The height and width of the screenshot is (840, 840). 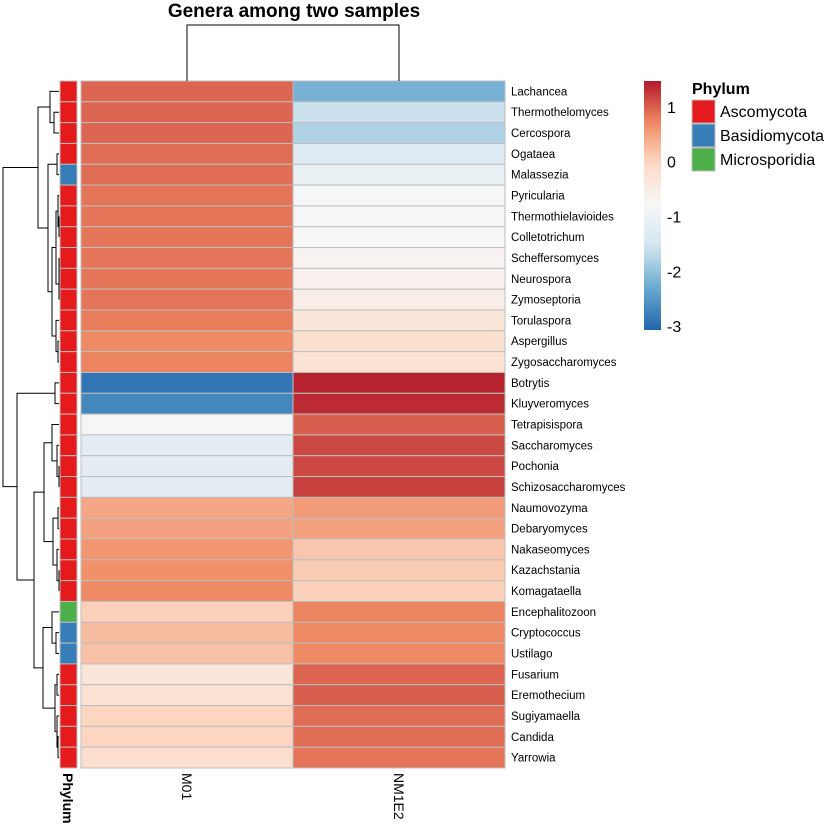 What do you see at coordinates (568, 488) in the screenshot?
I see `row-label: Schizosaccharomyces` at bounding box center [568, 488].